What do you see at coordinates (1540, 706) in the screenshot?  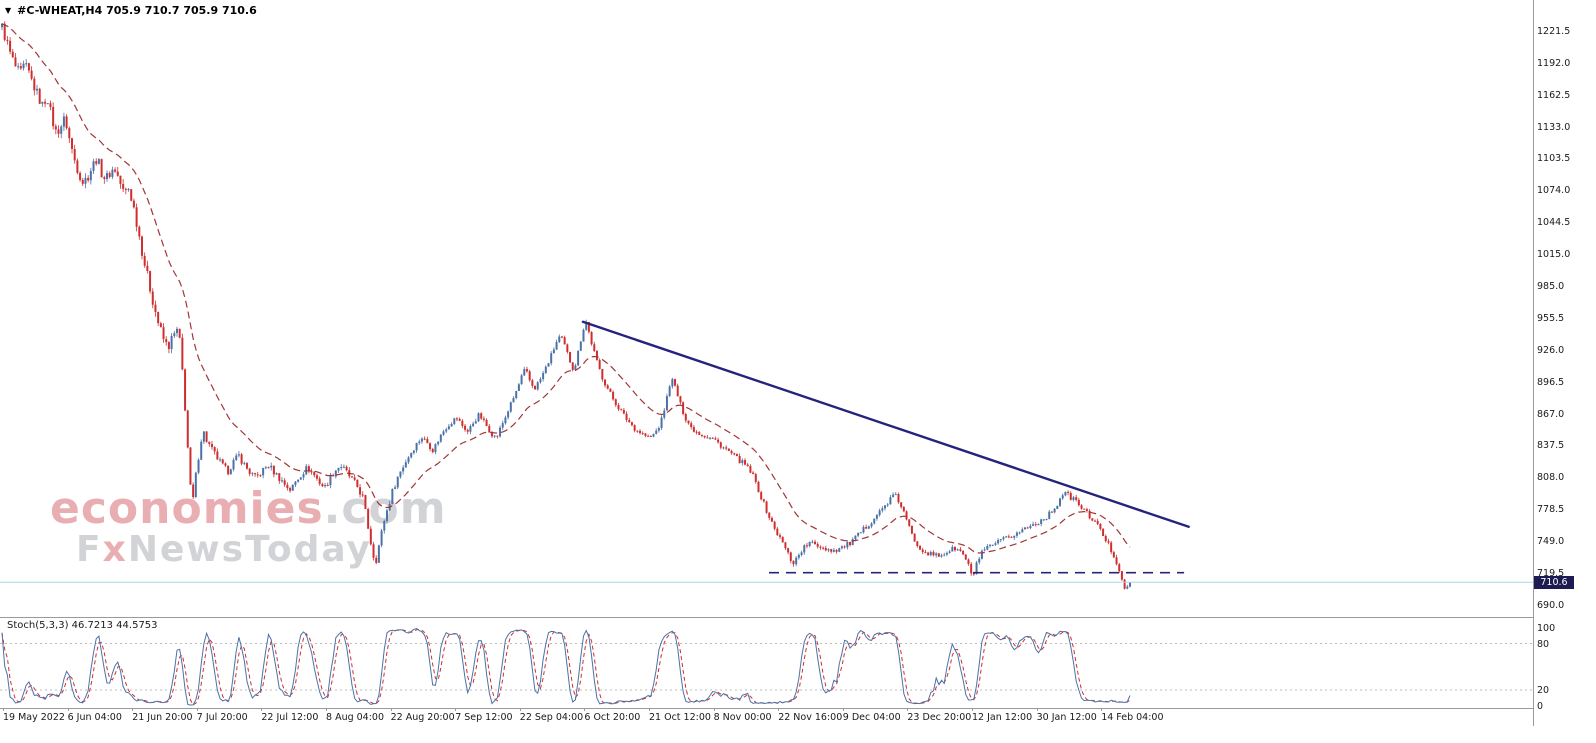 I see `indicator-axis-label: 0` at bounding box center [1540, 706].